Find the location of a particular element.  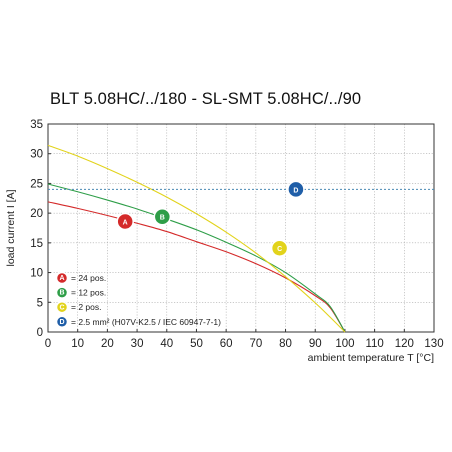

legend-badge-A-letter: A is located at coordinates (61, 278).